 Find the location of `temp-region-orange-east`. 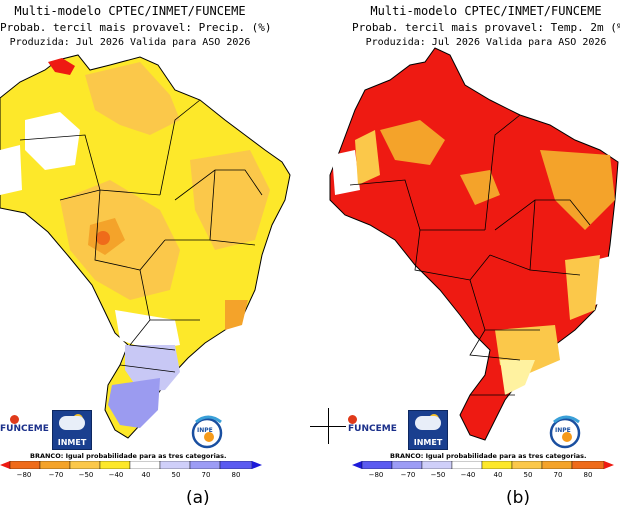

temp-region-orange-east is located at coordinates (577, 190).